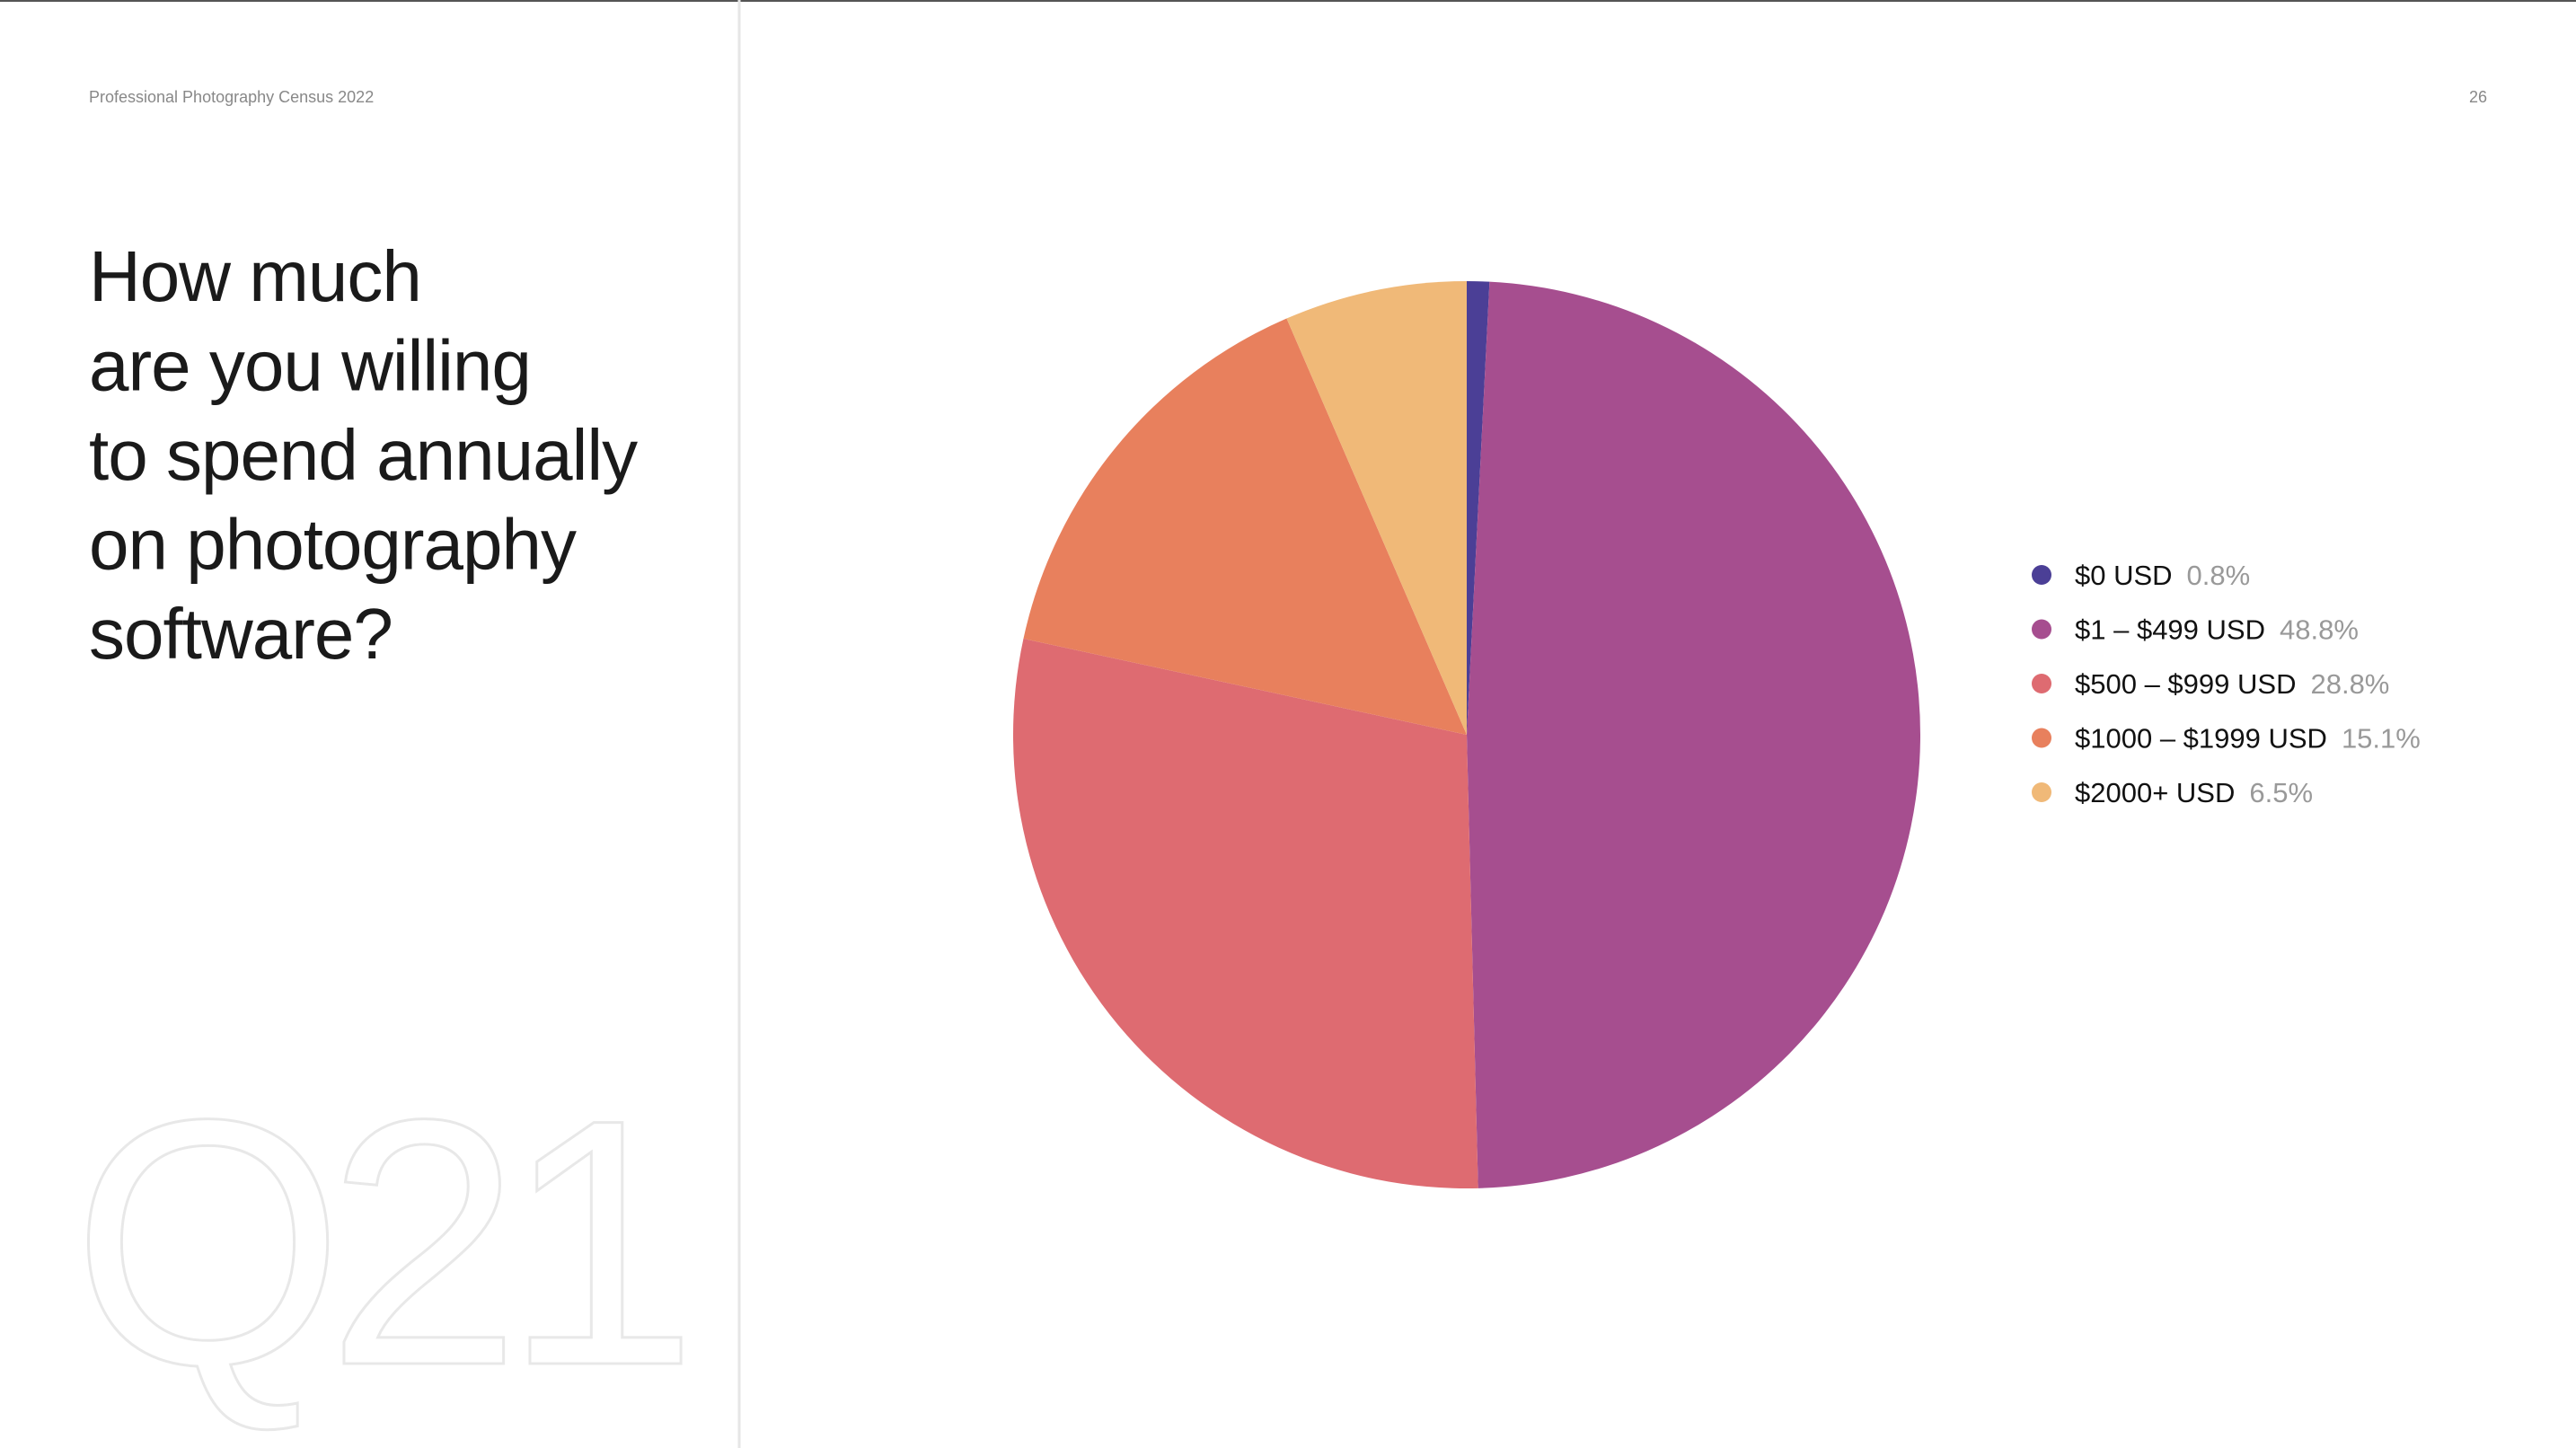 This screenshot has width=2576, height=1448. I want to click on legend-value: 28.8%, so click(2349, 684).